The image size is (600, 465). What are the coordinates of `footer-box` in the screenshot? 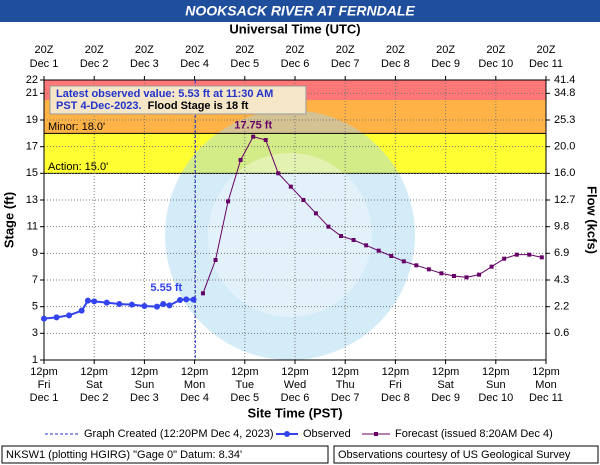 It's located at (165, 454).